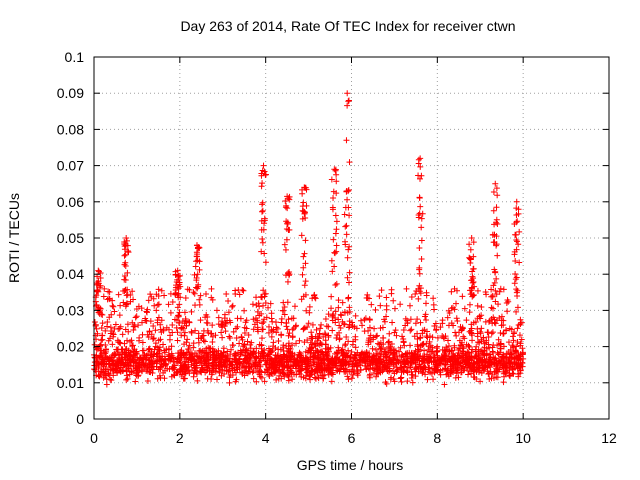  What do you see at coordinates (14, 238) in the screenshot?
I see `y-axis-label: ROTI / TECUs` at bounding box center [14, 238].